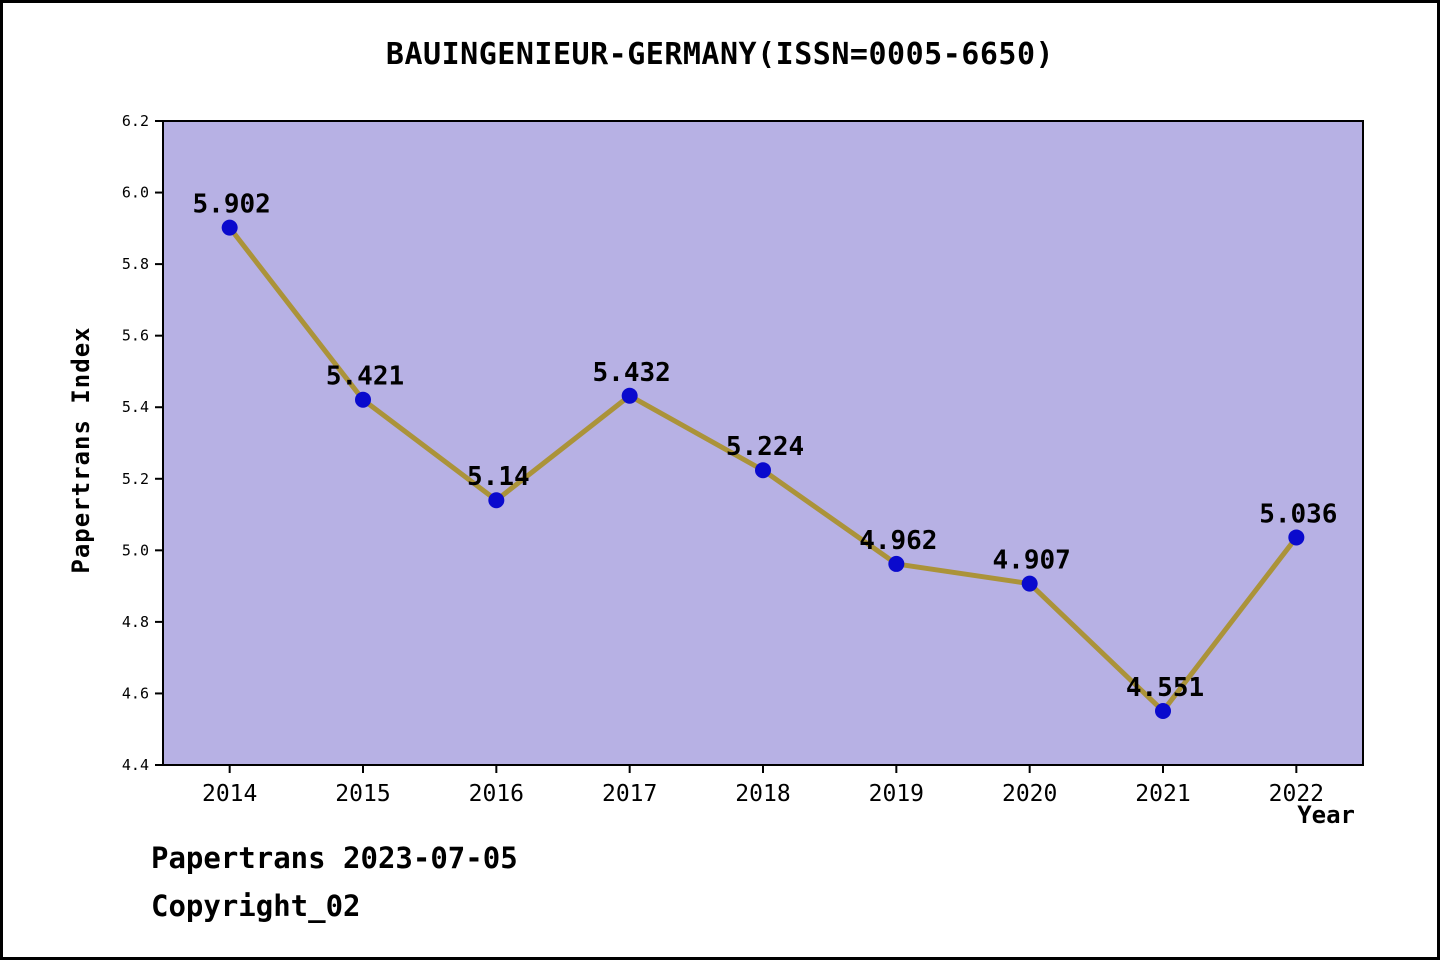  I want to click on point-label: 5.902, so click(232, 205).